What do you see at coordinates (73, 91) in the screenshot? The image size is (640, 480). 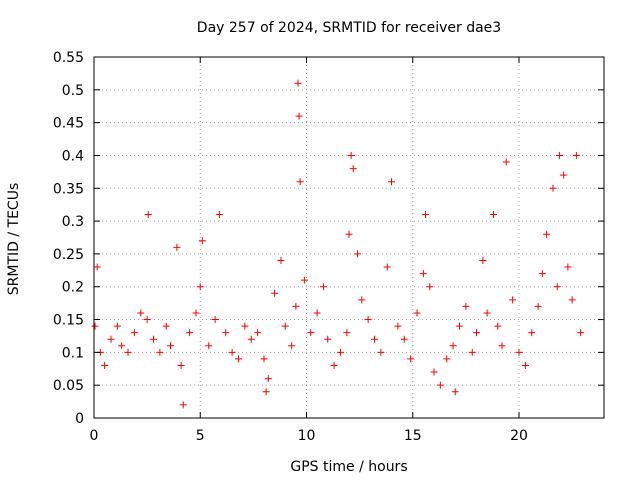 I see `y-tick-label: 0.5` at bounding box center [73, 91].